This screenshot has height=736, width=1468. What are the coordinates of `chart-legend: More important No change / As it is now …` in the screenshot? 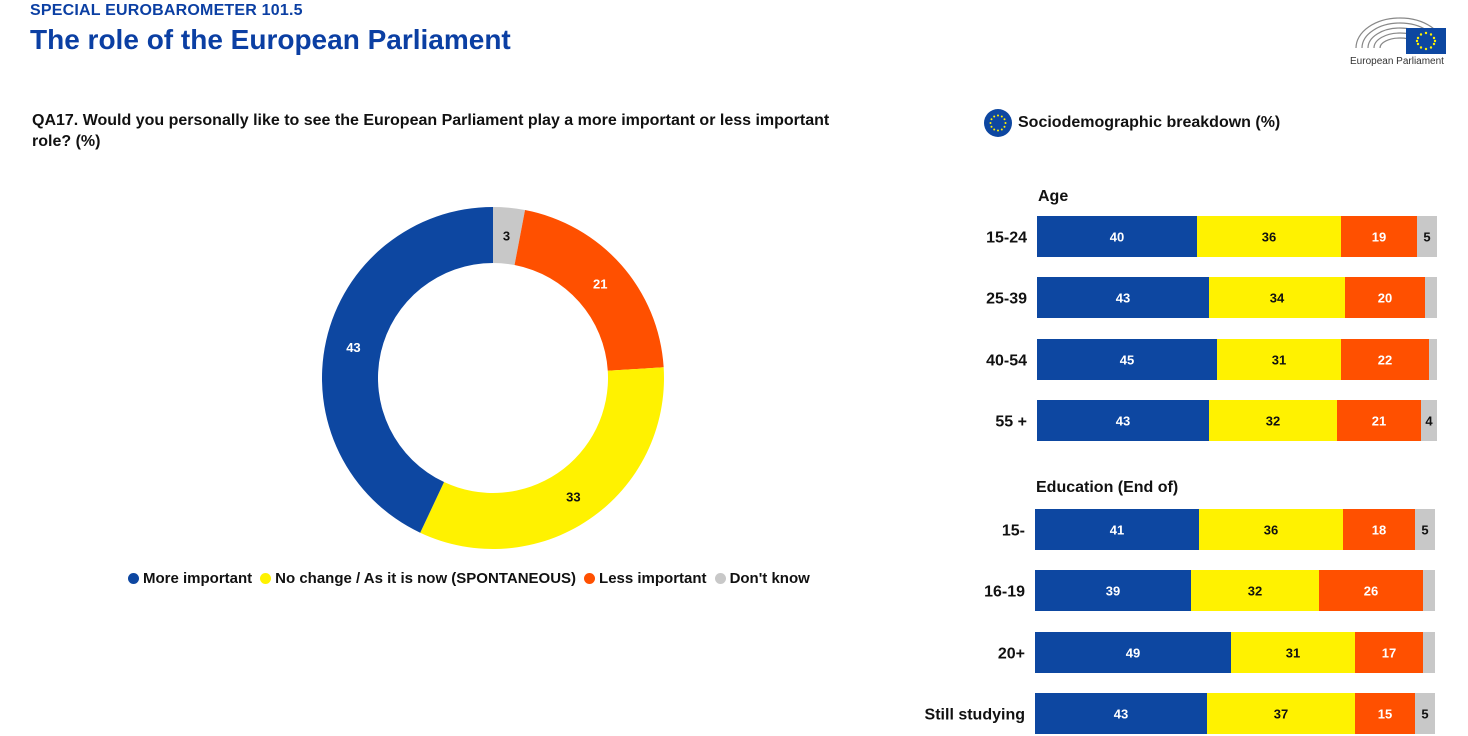 It's located at (469, 578).